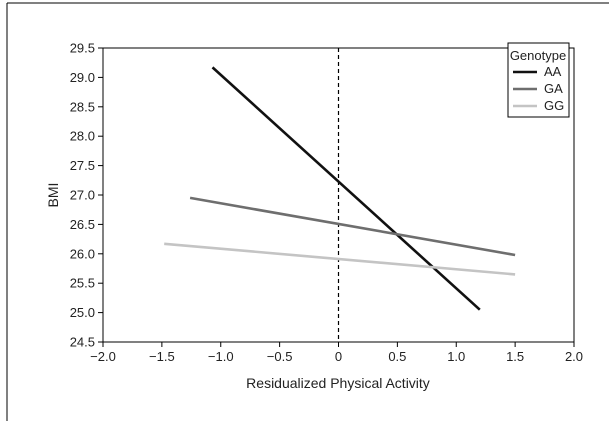  I want to click on legend-title: Genotype, so click(538, 55).